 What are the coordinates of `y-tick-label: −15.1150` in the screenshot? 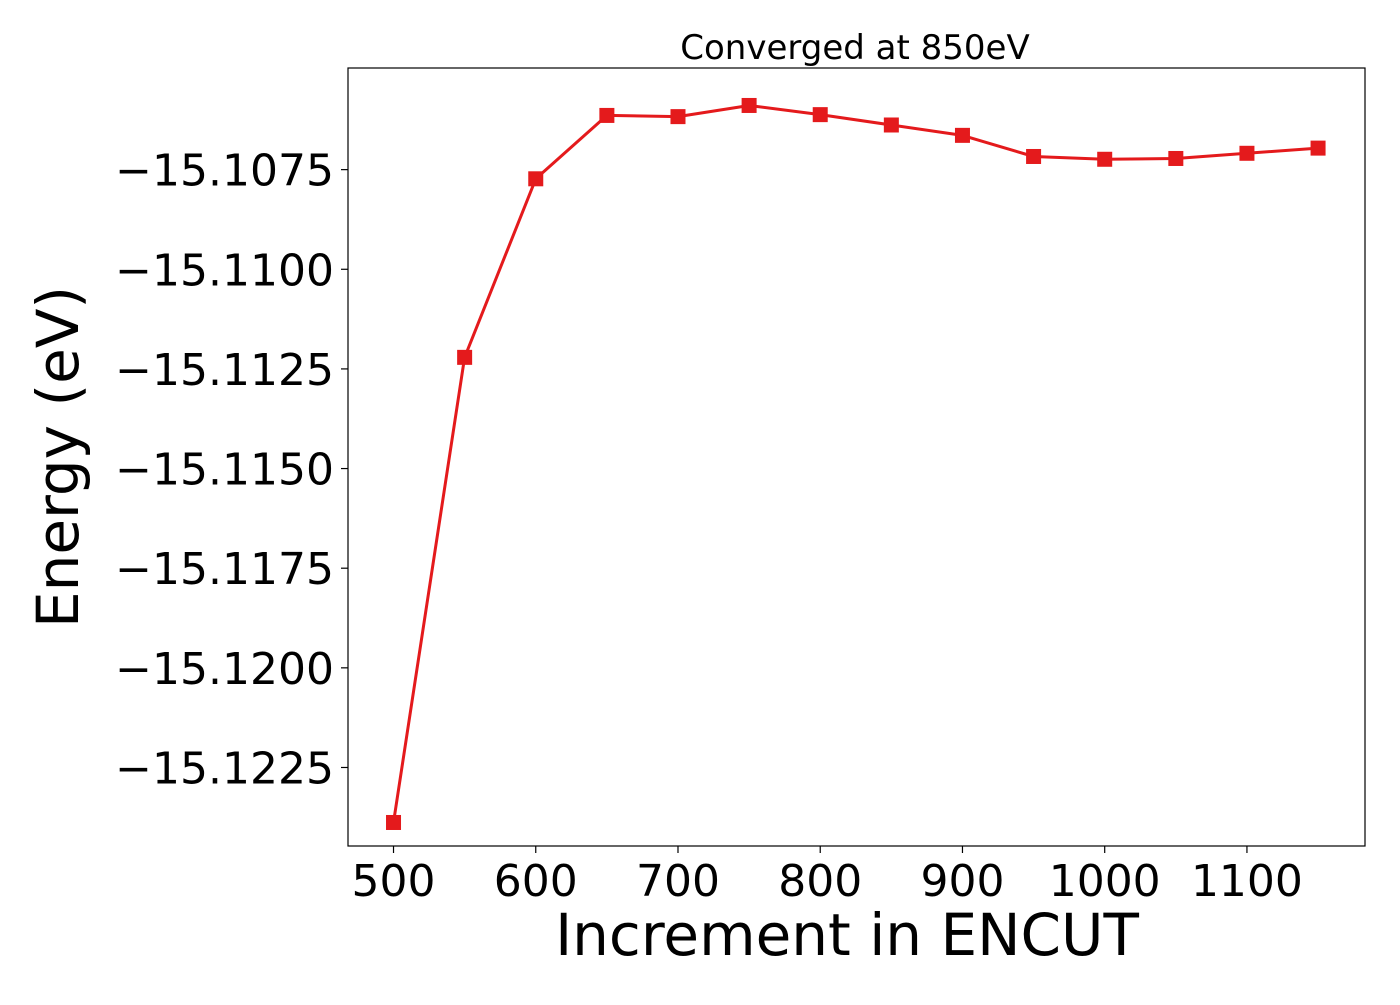 It's located at (224, 470).